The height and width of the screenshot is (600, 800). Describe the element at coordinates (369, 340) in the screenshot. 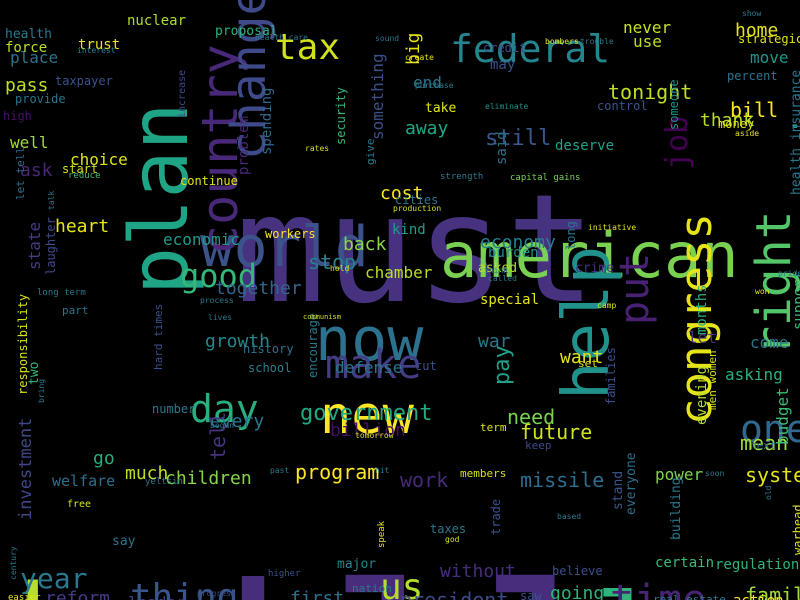

I see `cloud-word: now` at that location.